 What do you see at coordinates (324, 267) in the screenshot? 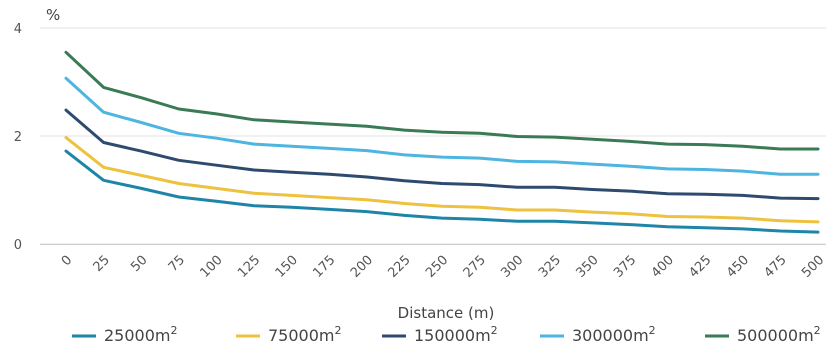
I see `x-tick-label: 175` at bounding box center [324, 267].